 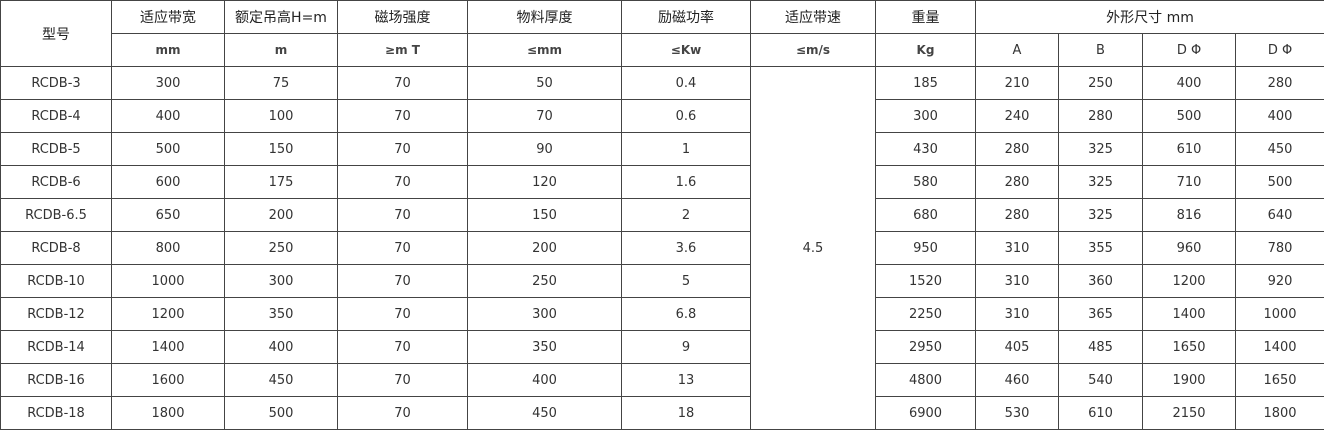 What do you see at coordinates (544, 149) in the screenshot?
I see `value-cell: 90` at bounding box center [544, 149].